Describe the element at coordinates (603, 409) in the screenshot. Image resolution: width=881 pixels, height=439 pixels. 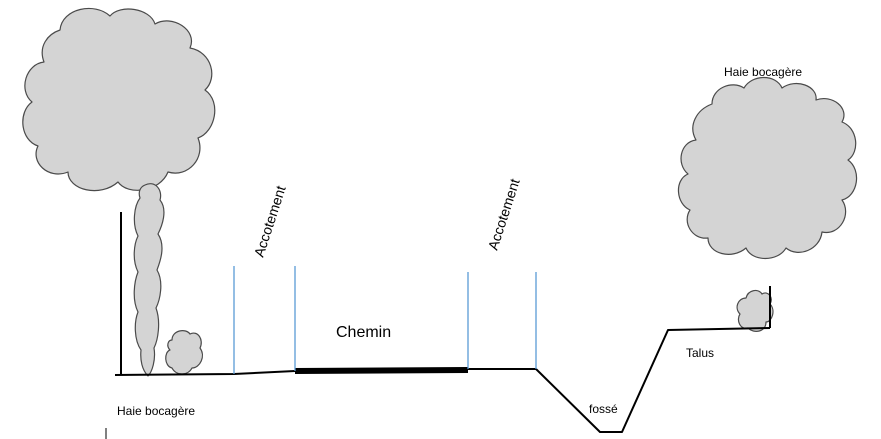
I see `label-ditch: fossé` at that location.